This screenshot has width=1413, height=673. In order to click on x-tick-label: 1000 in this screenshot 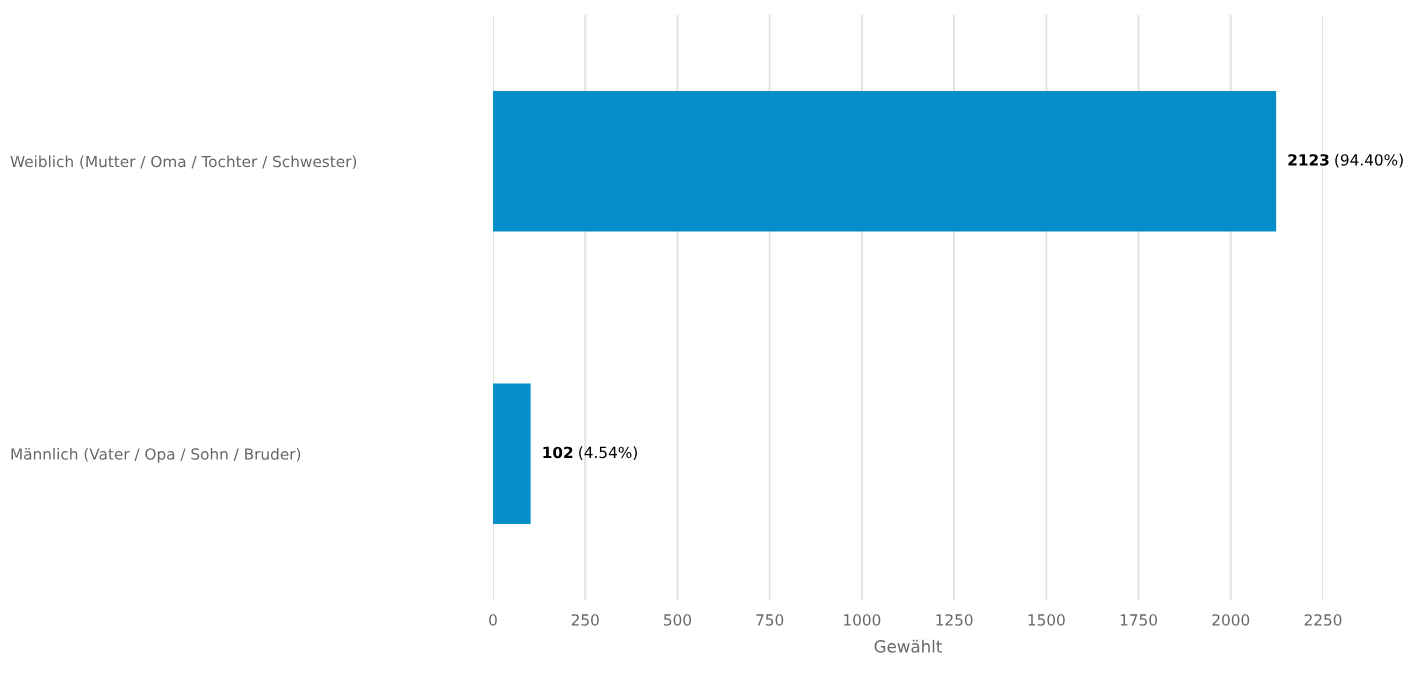, I will do `click(862, 620)`.